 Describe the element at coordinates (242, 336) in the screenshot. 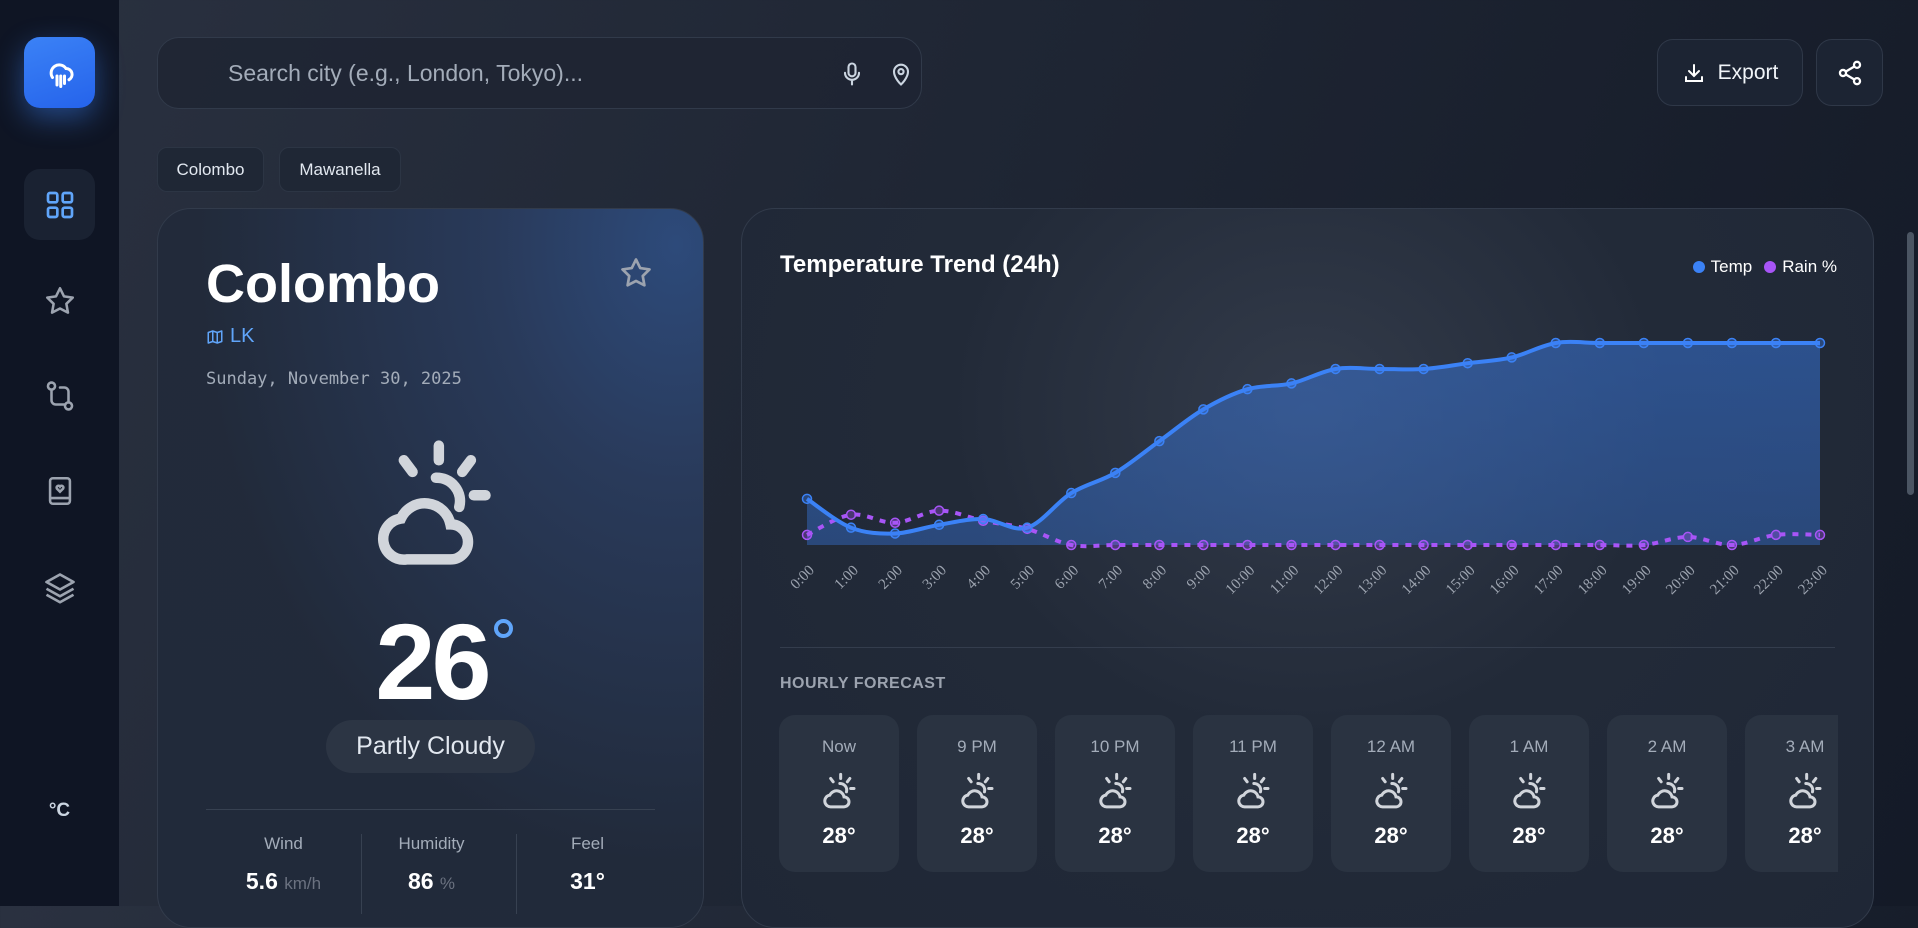

I see `country-code: LK` at that location.